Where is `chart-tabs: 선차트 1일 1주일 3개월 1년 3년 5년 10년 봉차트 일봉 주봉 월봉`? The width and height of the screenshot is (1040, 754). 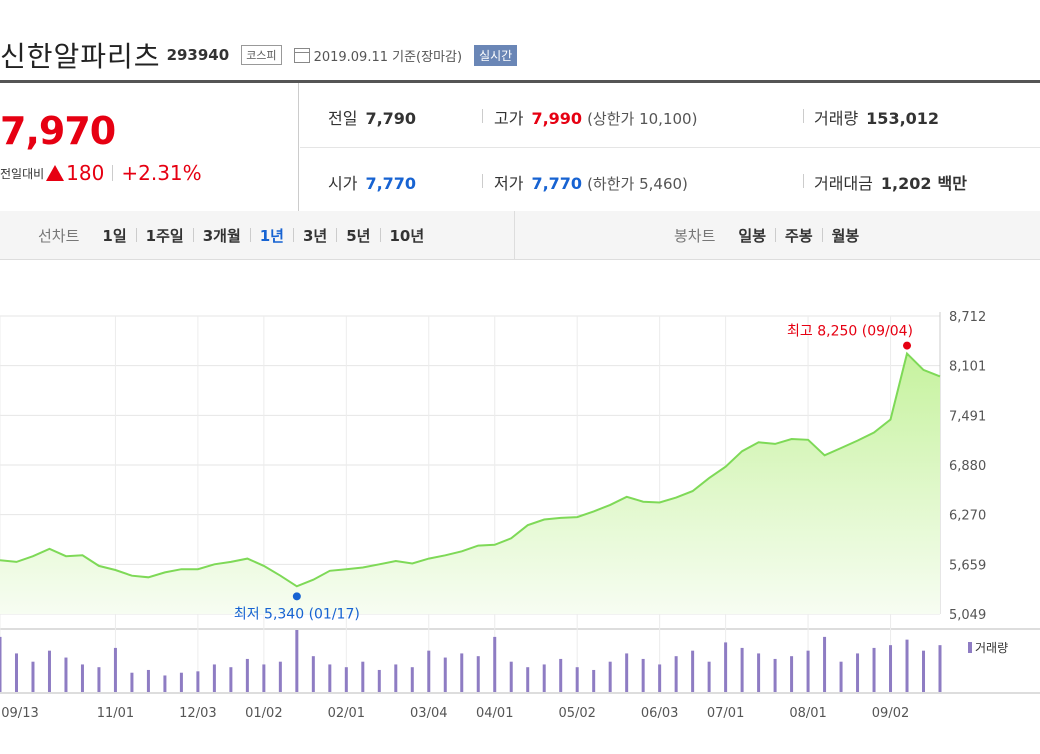
chart-tabs: 선차트 1일 1주일 3개월 1년 3년 5년 10년 봉차트 일봉 주봉 월봉 is located at coordinates (520, 235).